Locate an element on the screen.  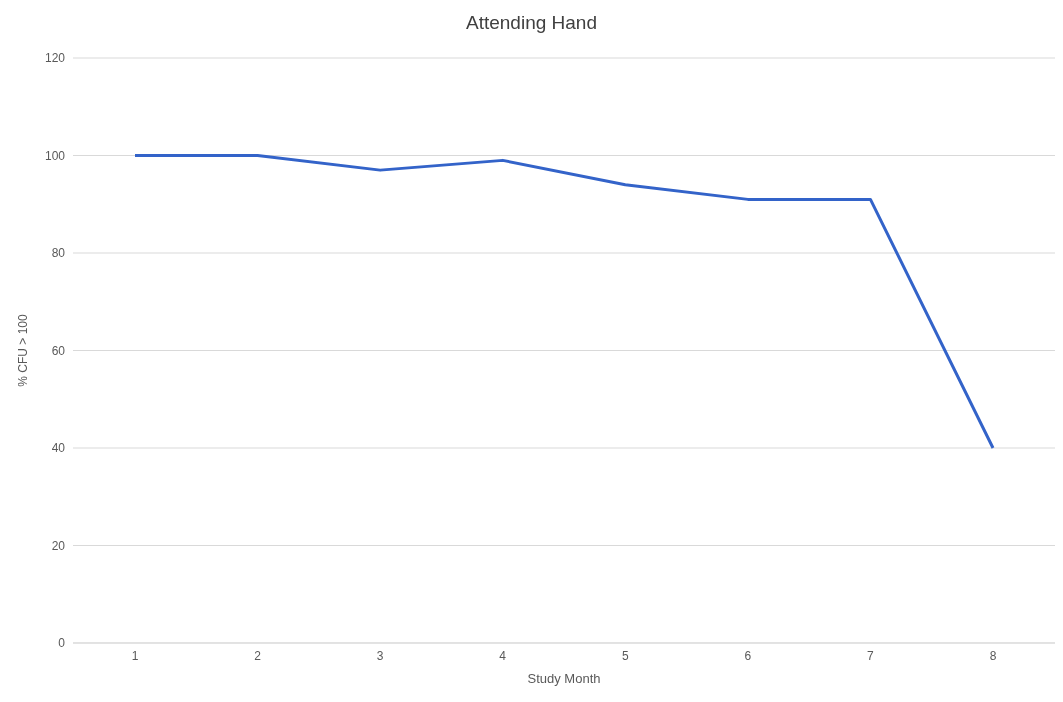
chart-title: Attending Hand is located at coordinates (531, 23).